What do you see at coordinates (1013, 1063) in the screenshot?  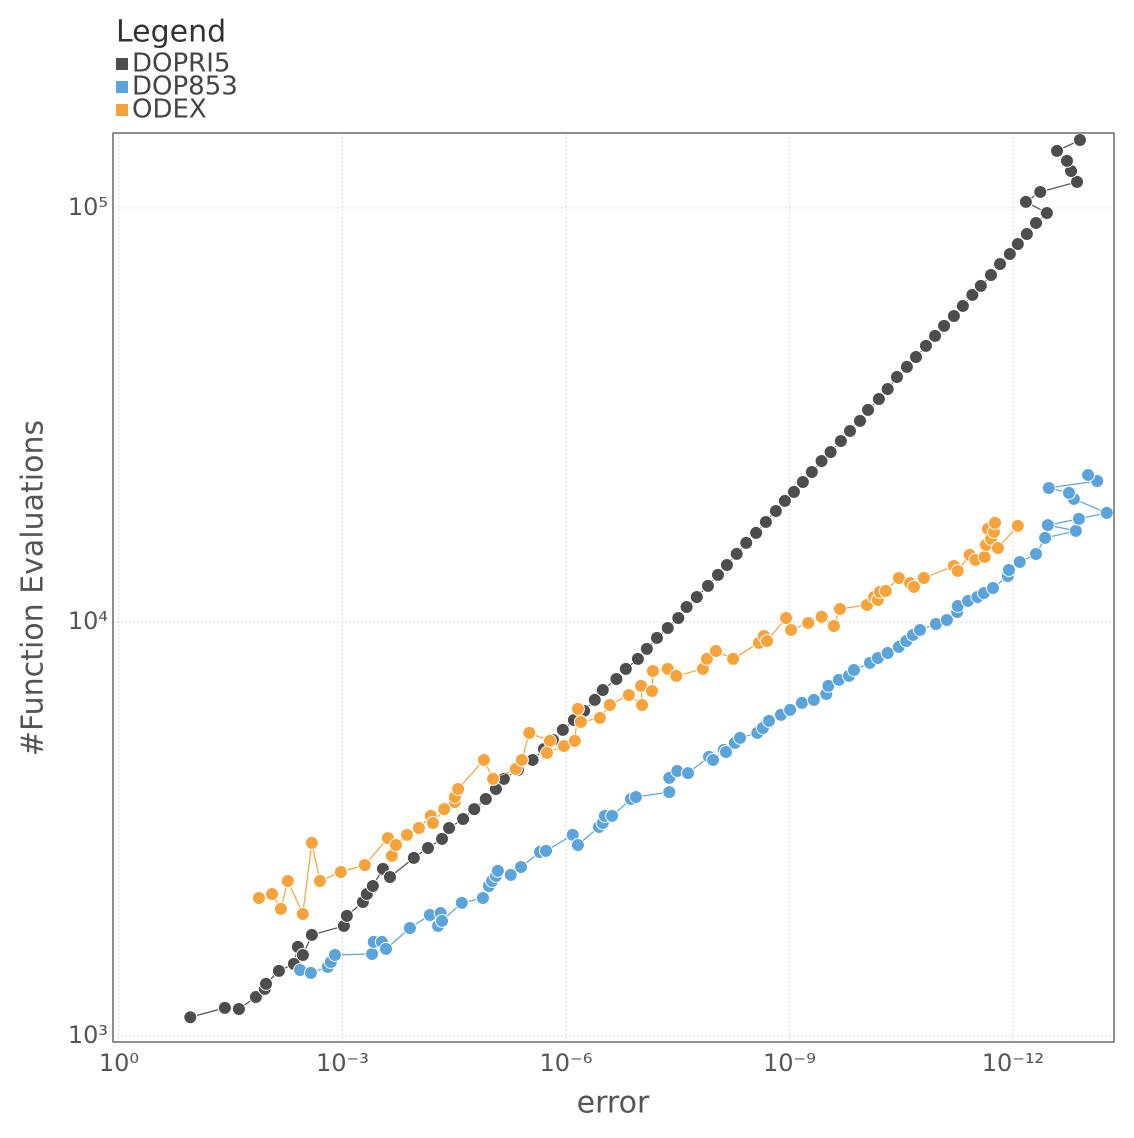 I see `x-tick-label: 10⁻¹²` at bounding box center [1013, 1063].